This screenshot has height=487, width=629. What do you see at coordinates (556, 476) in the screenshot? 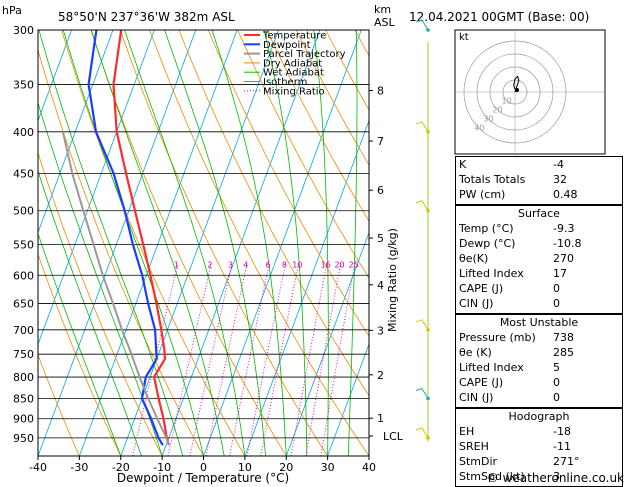
I see `hodo-value: 3` at bounding box center [556, 476].